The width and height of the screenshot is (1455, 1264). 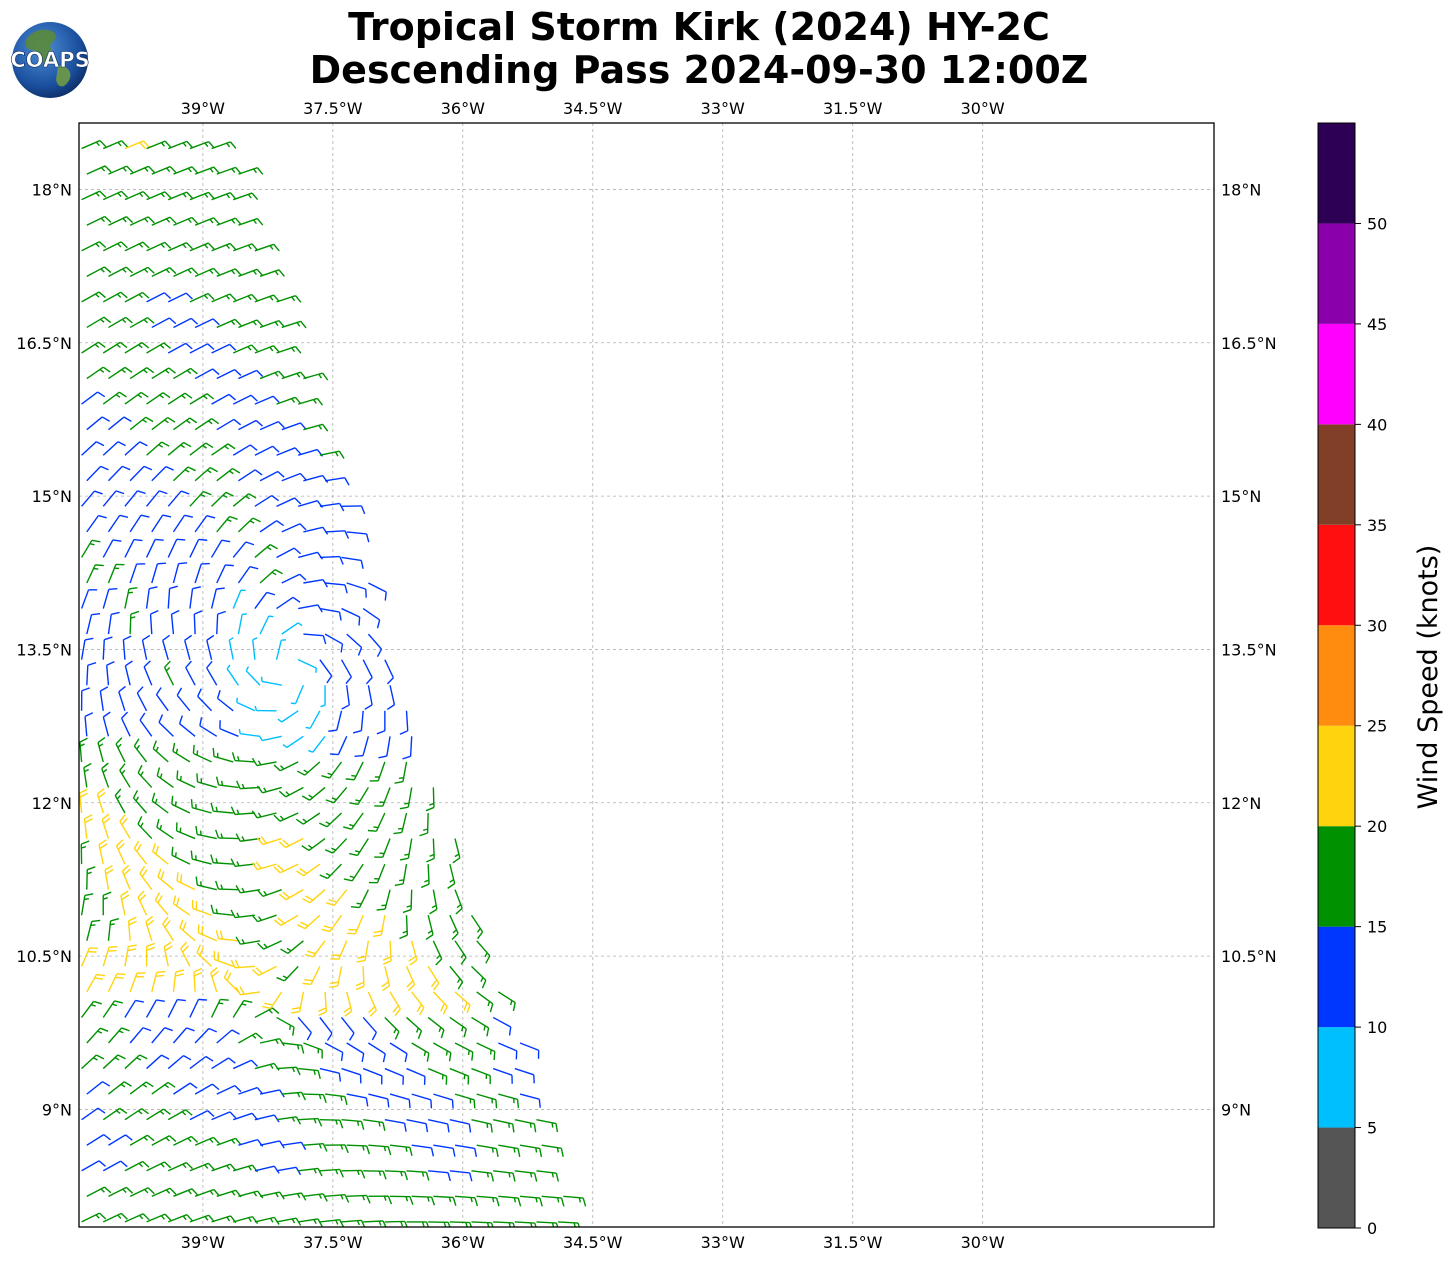 I want to click on x-tick-label-bottom: 31.5°W, so click(x=853, y=1242).